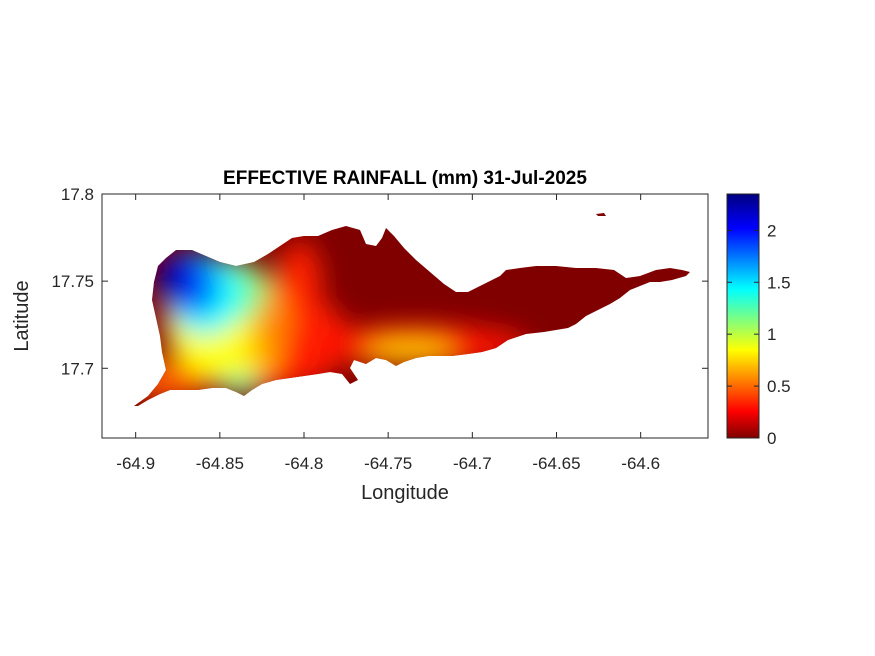 Image resolution: width=875 pixels, height=656 pixels. I want to click on blob-yellow-south-east, so click(410, 350).